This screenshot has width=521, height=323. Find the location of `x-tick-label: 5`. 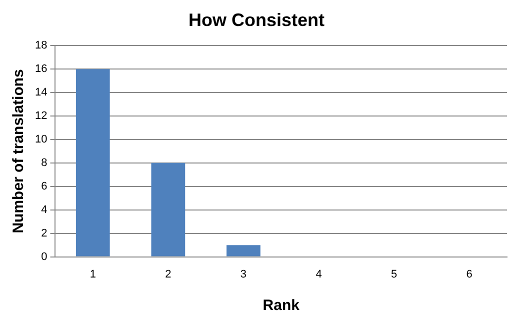

x-tick-label: 5 is located at coordinates (394, 274).